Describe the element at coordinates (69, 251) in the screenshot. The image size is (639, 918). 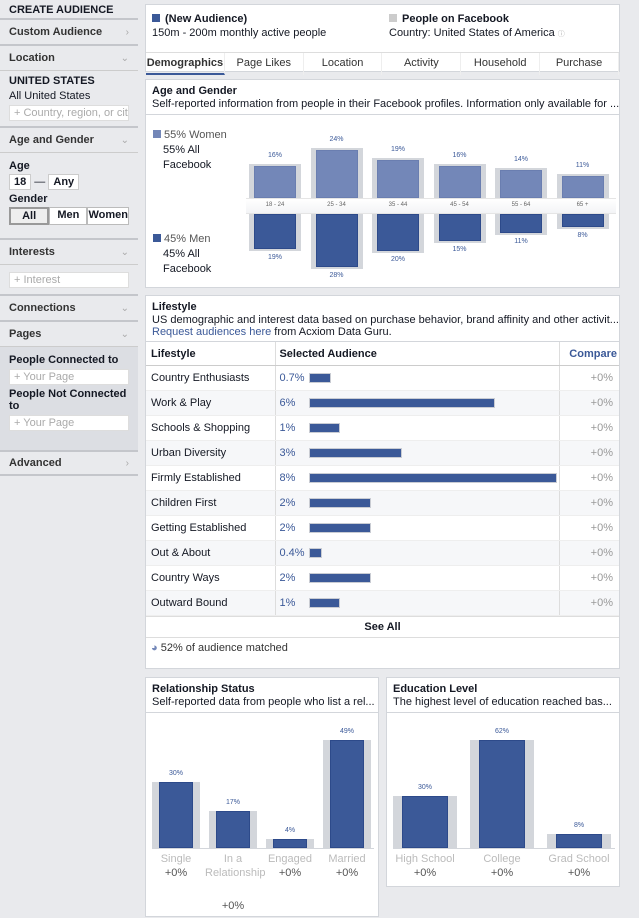
I see `interests-section: Interests ⌄` at that location.